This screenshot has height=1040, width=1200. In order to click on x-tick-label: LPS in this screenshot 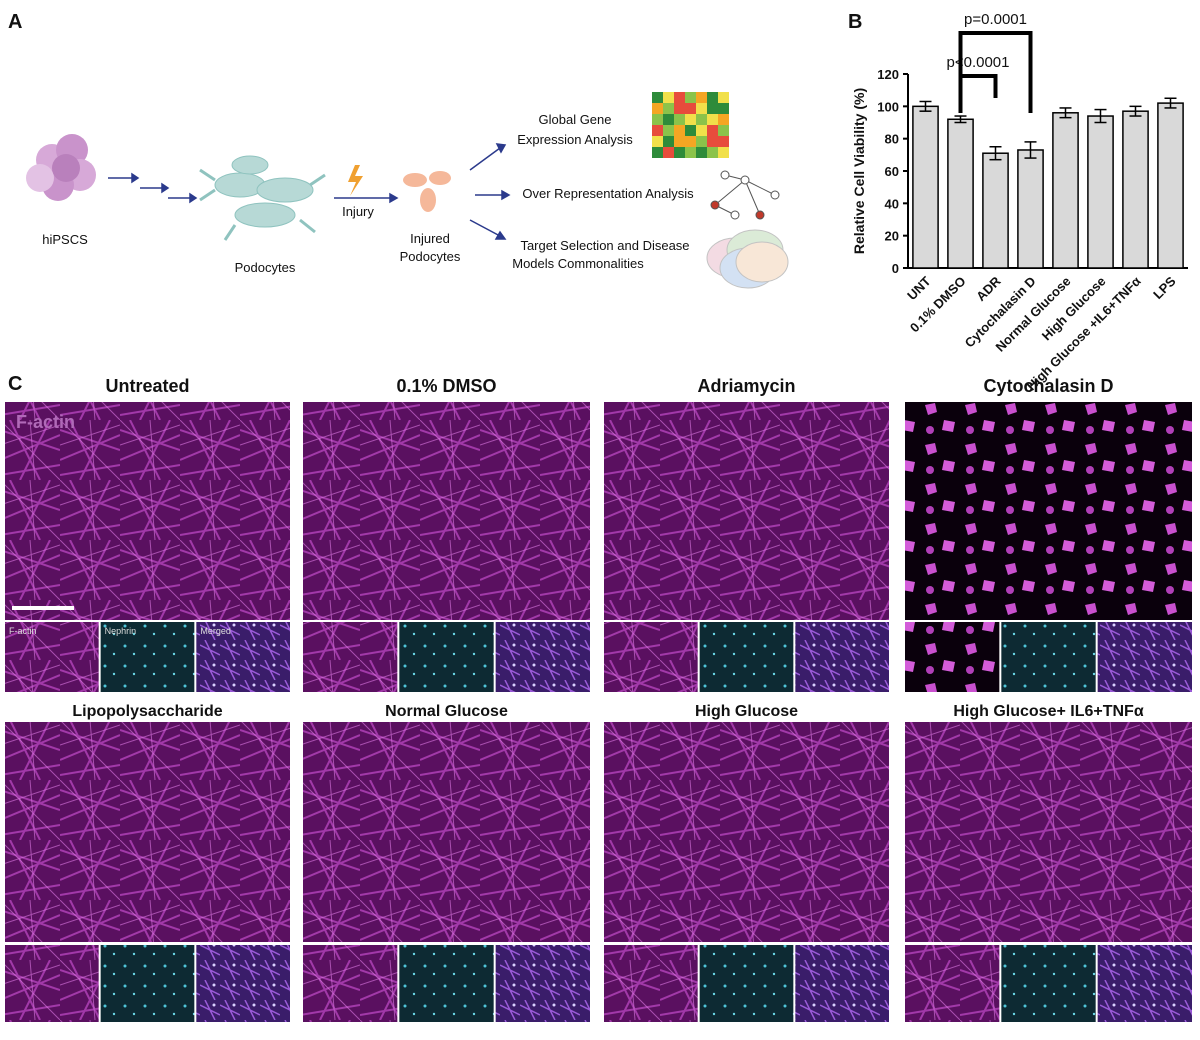, I will do `click(1164, 287)`.